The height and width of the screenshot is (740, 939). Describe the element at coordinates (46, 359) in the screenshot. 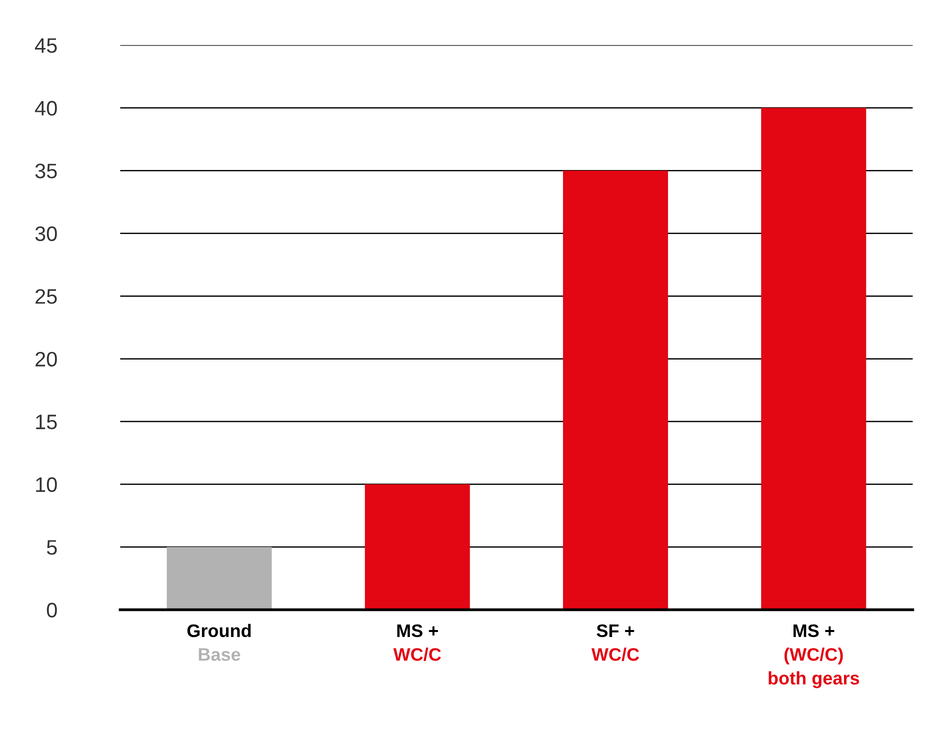

I see `y-tick-label: 20` at that location.